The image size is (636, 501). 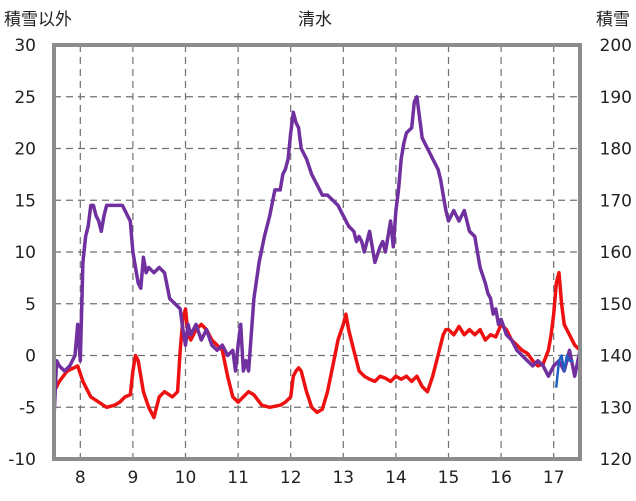 I want to click on y-right-tick-label: 180, so click(x=616, y=150).